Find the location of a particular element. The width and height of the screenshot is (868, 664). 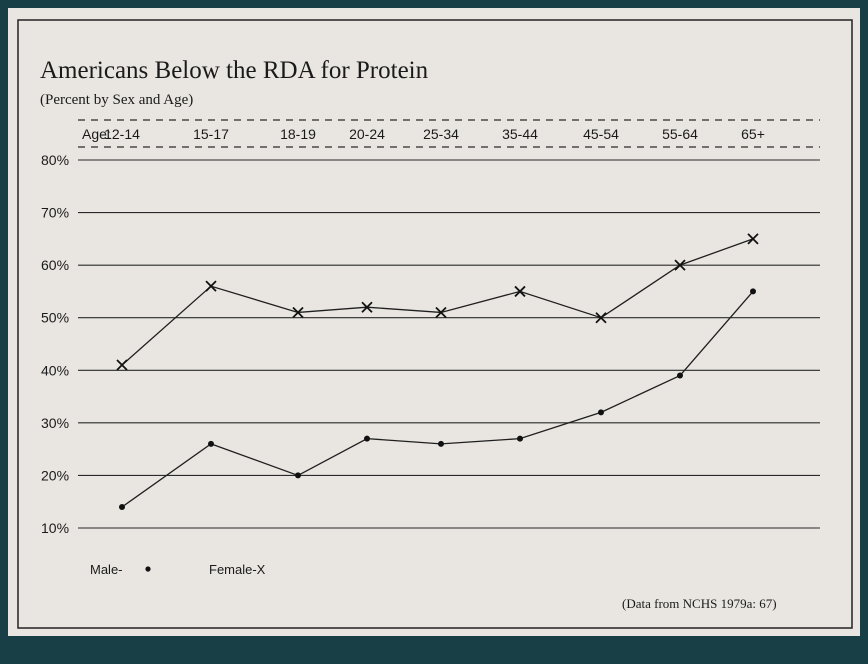

y-tick-label: 80% is located at coordinates (55, 160).